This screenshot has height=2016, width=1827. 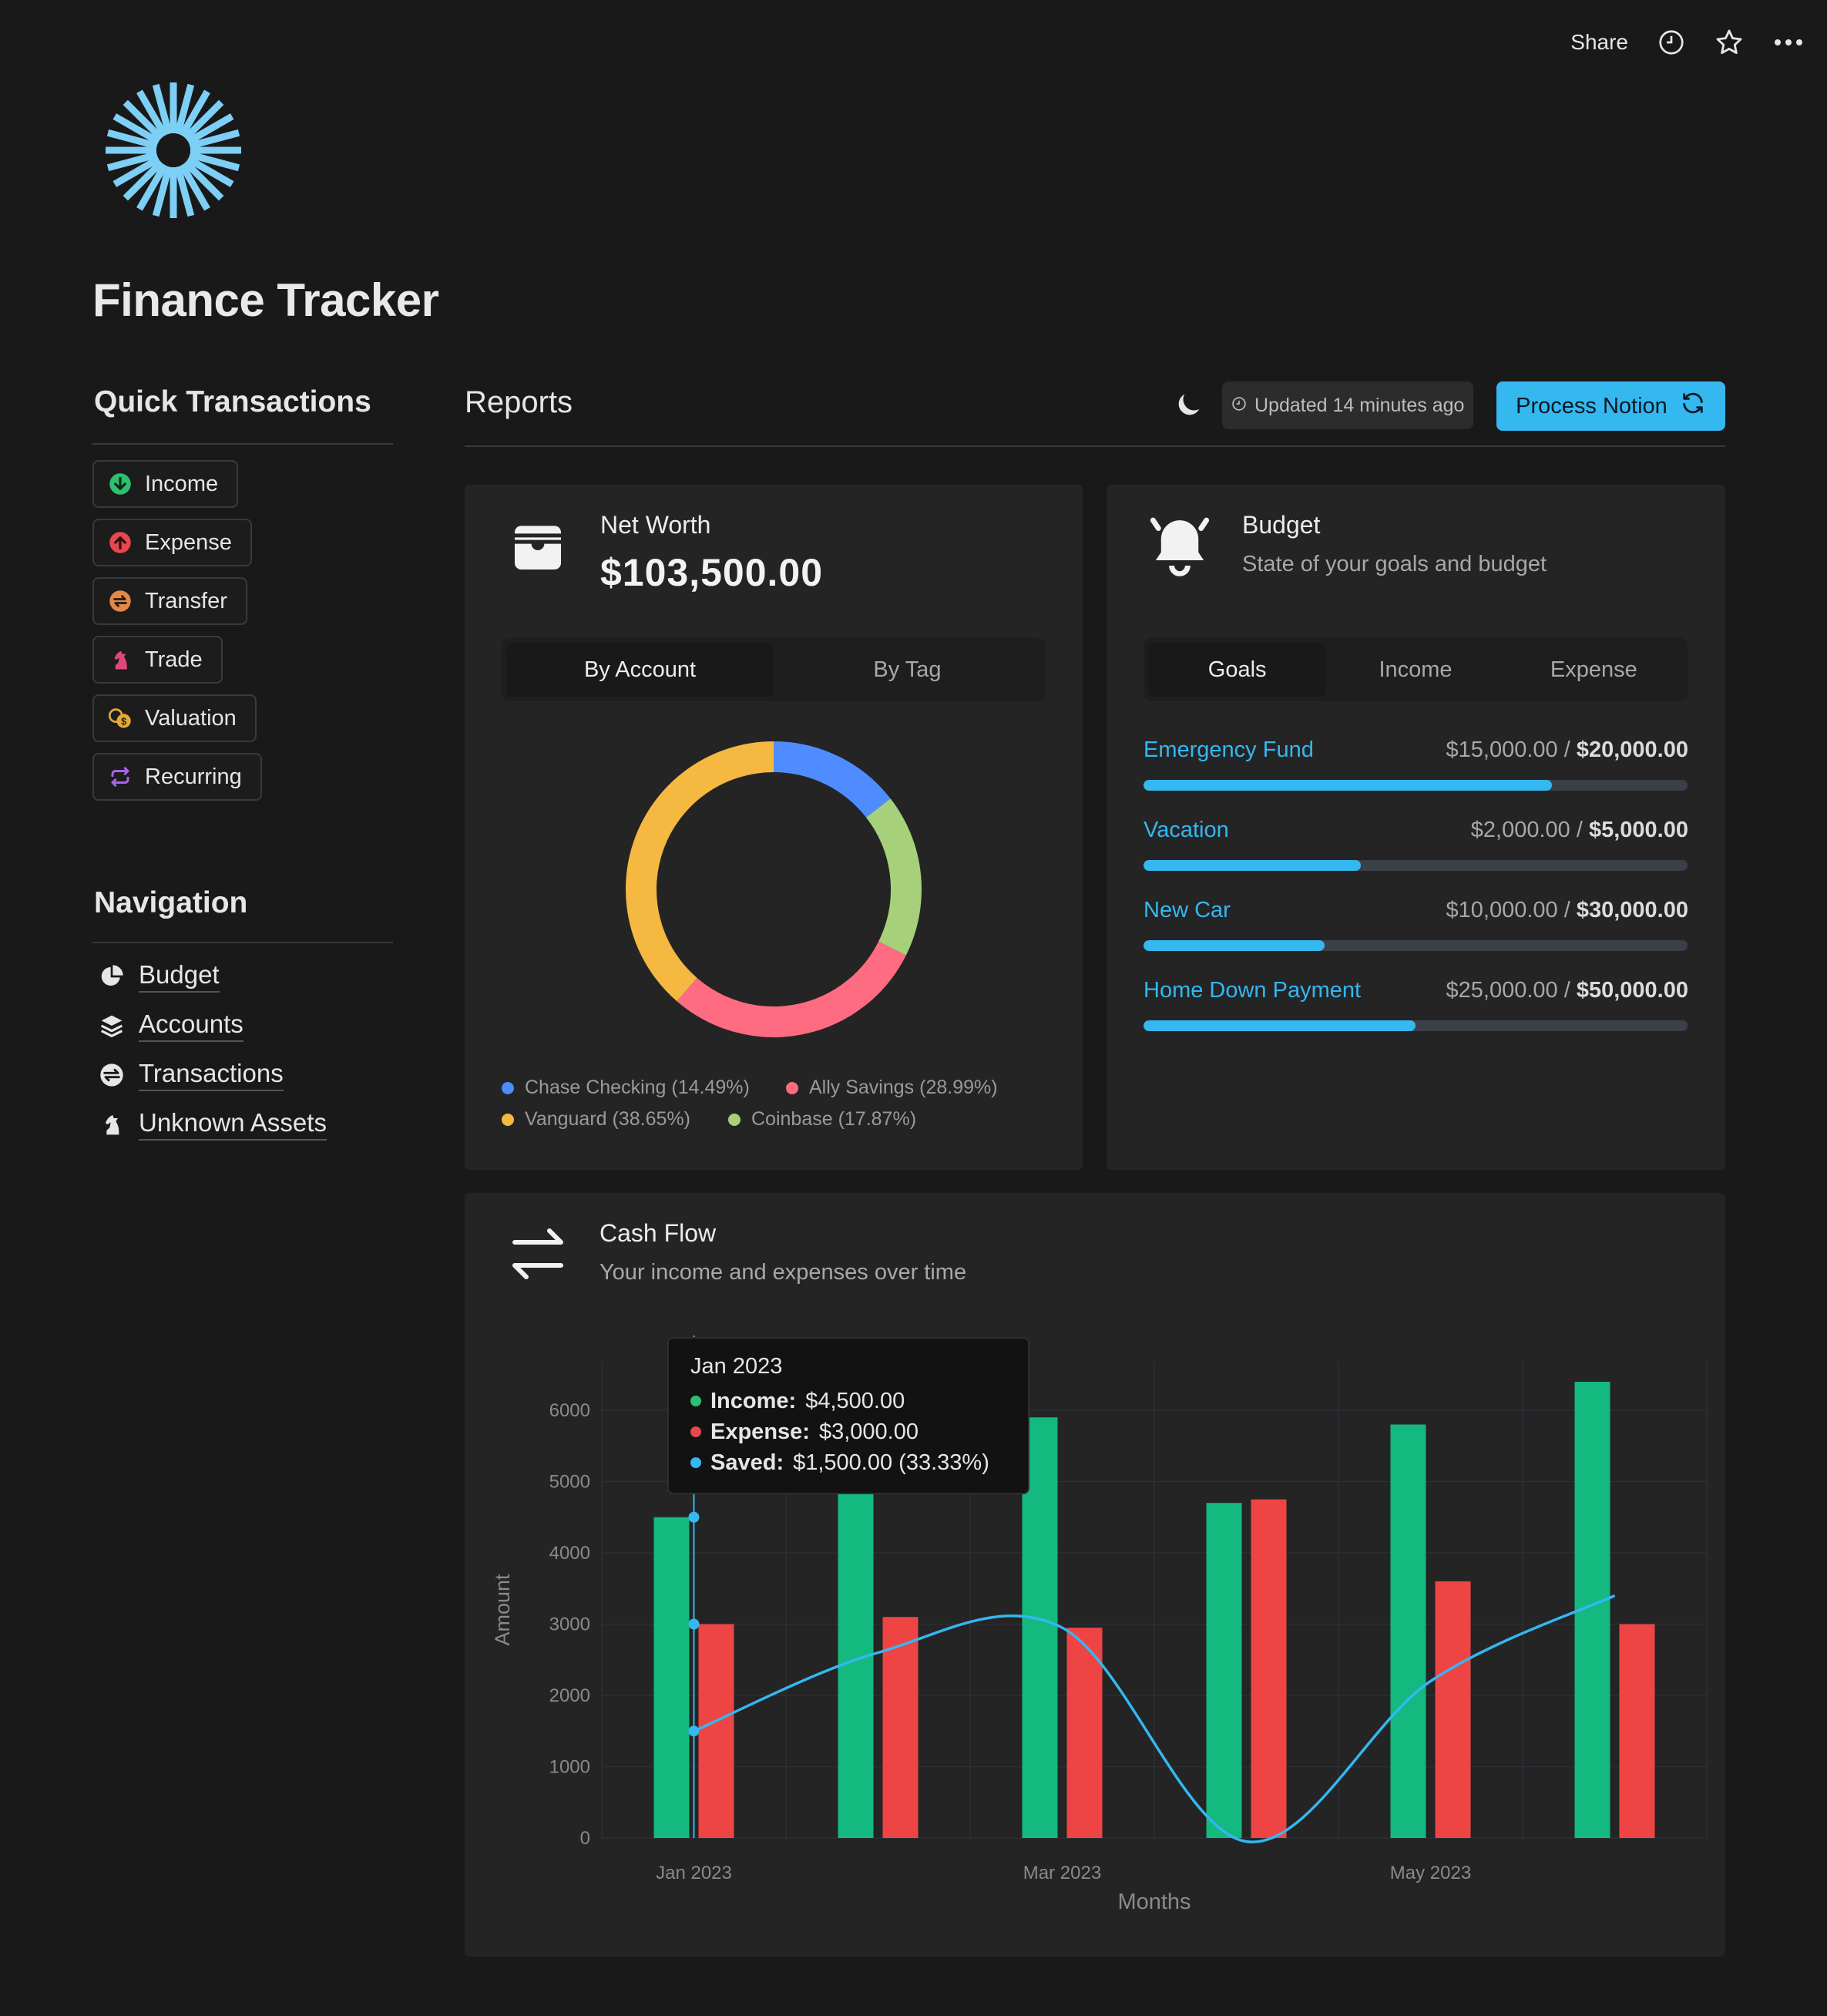 What do you see at coordinates (1687, 43) in the screenshot?
I see `top-bar: Share` at bounding box center [1687, 43].